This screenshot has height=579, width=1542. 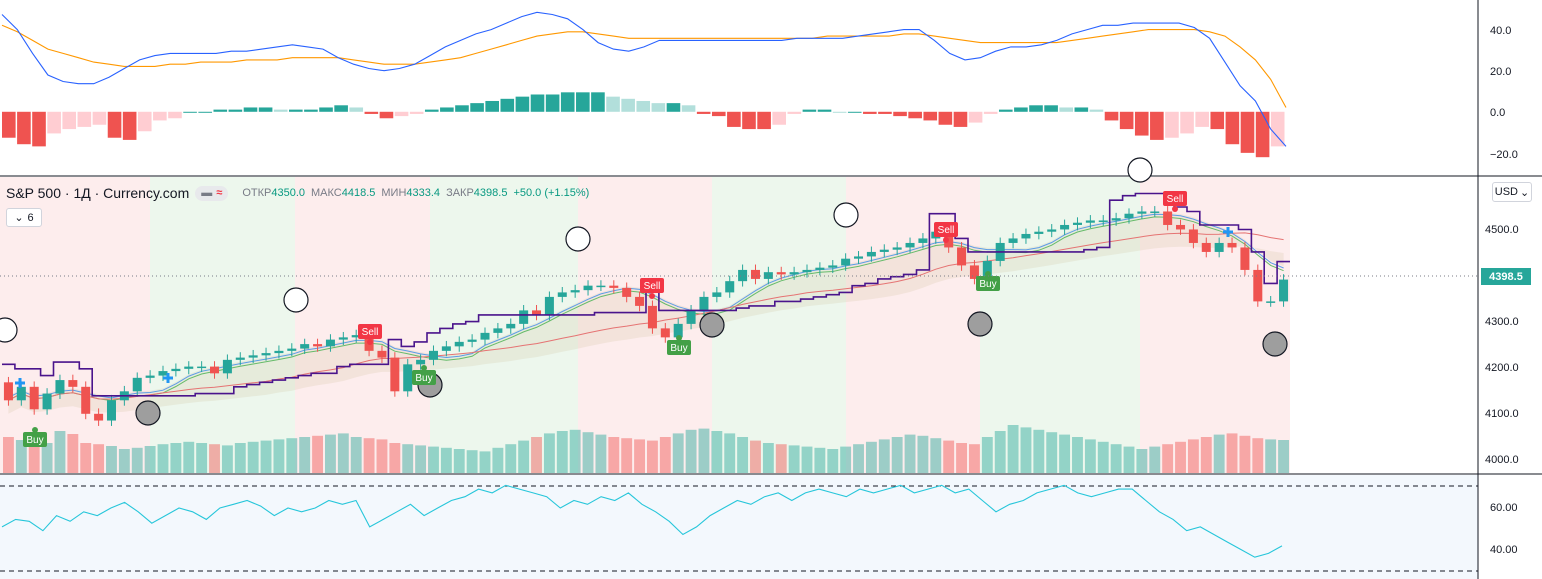 What do you see at coordinates (739, 528) in the screenshot?
I see `bottom-oscillator-pane` at bounding box center [739, 528].